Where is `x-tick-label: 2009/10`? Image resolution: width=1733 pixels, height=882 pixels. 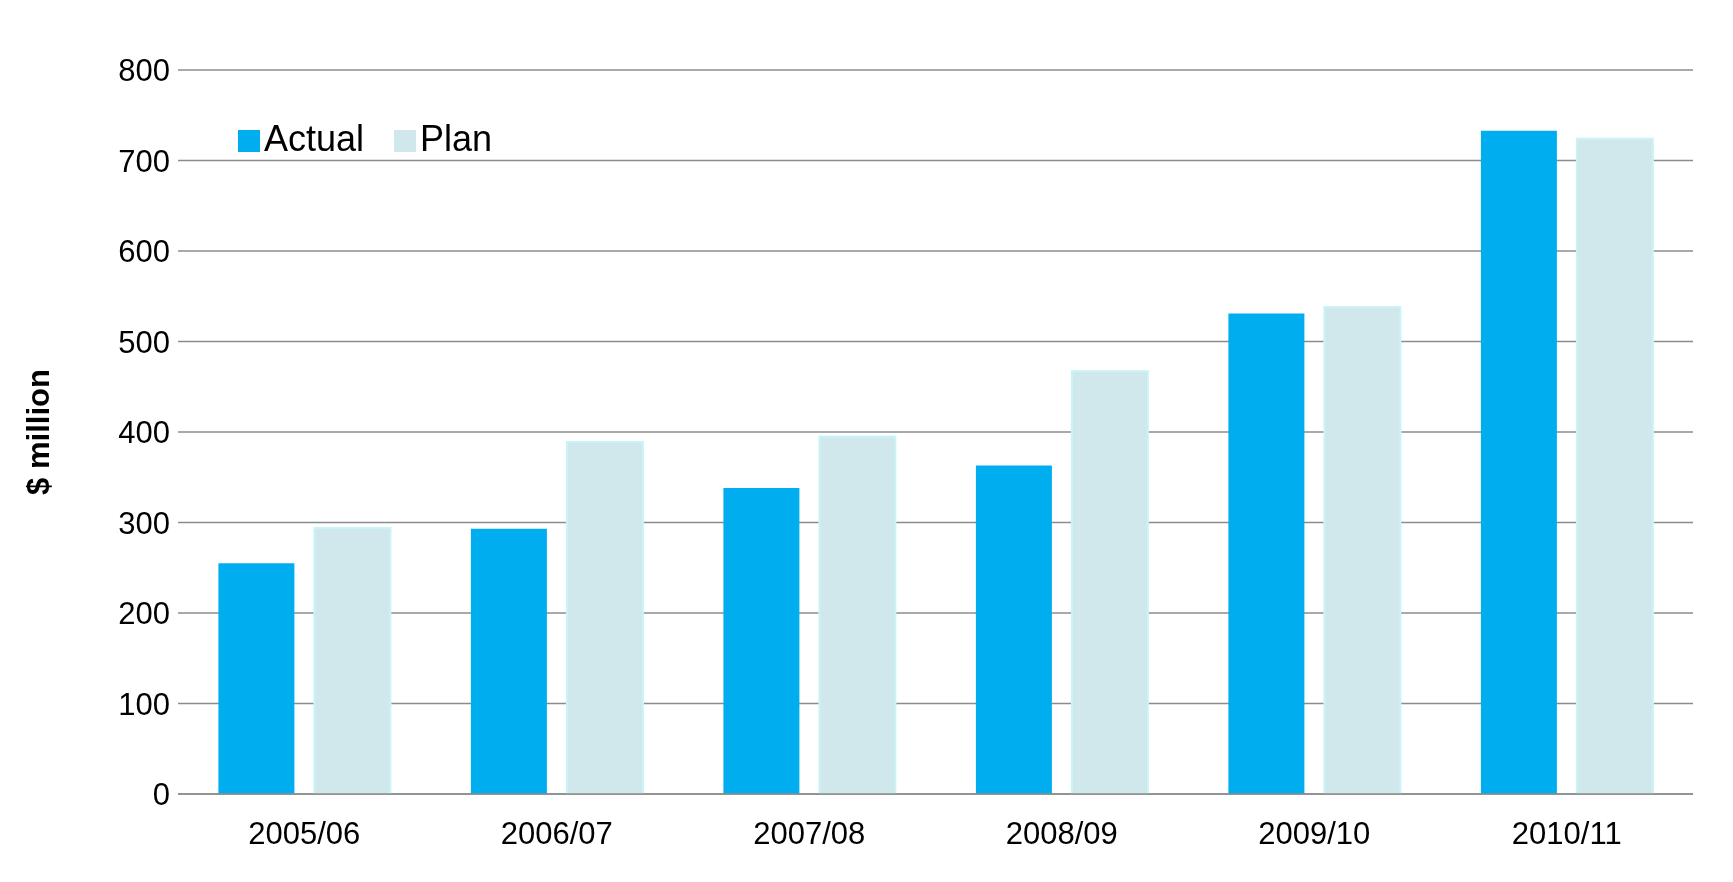
x-tick-label: 2009/10 is located at coordinates (1314, 834).